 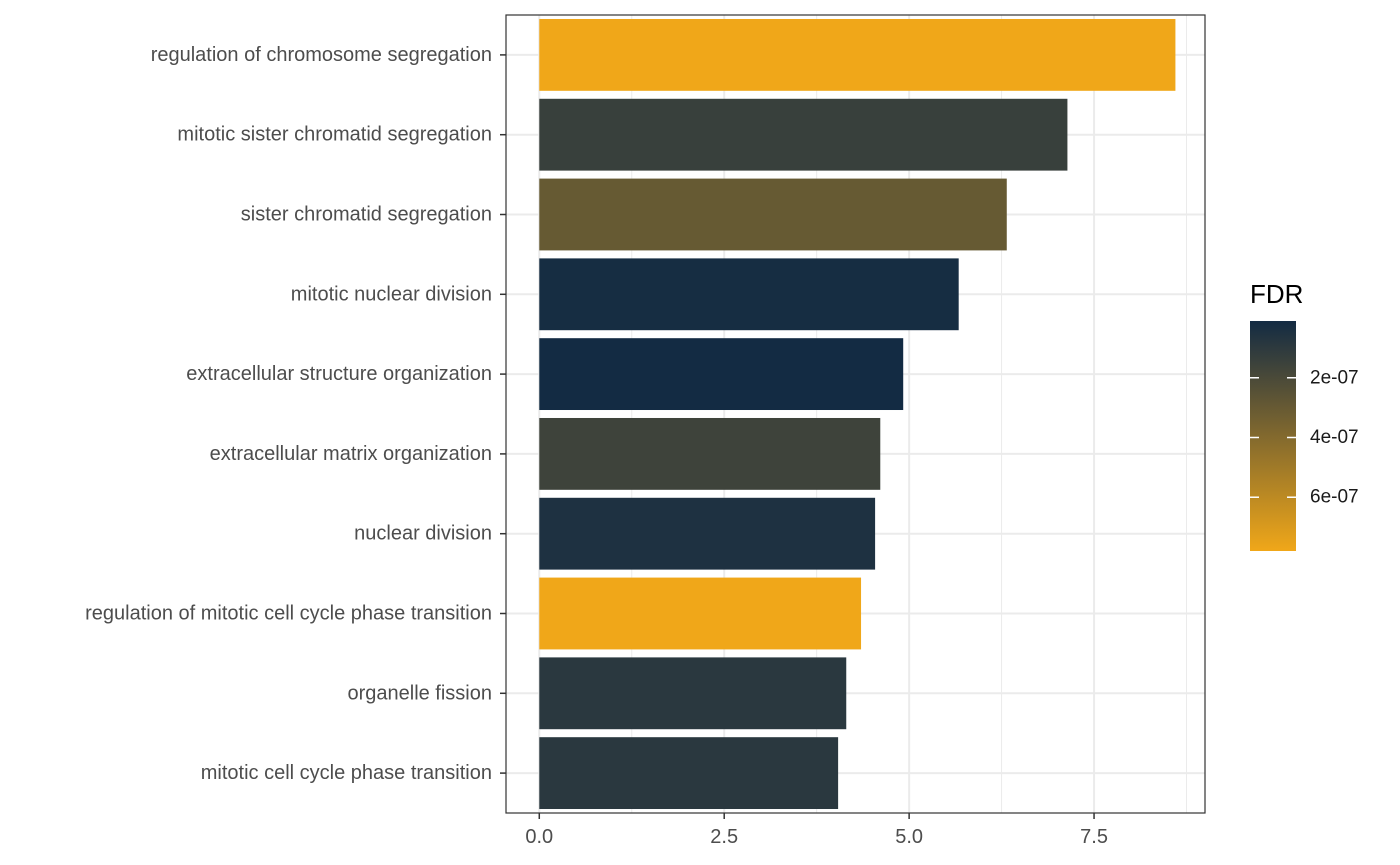 What do you see at coordinates (419, 693) in the screenshot?
I see `category-label: organelle fission` at bounding box center [419, 693].